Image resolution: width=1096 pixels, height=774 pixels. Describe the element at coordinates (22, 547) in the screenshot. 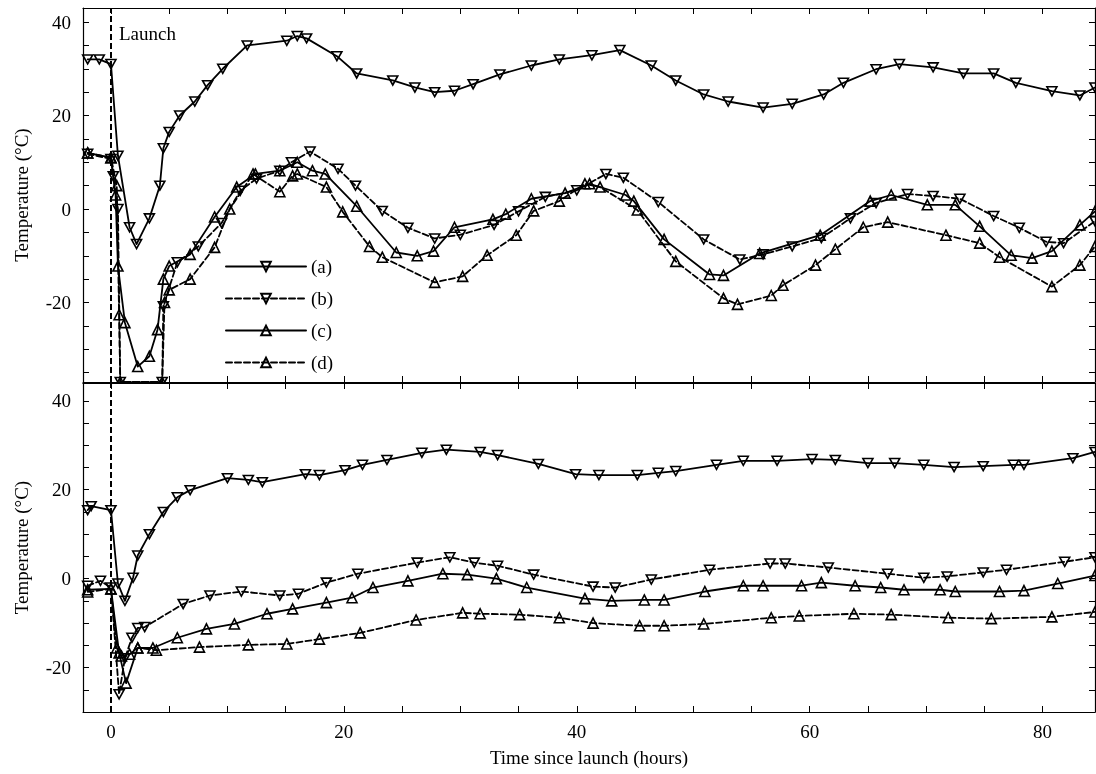

I see `y-axis-title: Temperature (°C)` at that location.